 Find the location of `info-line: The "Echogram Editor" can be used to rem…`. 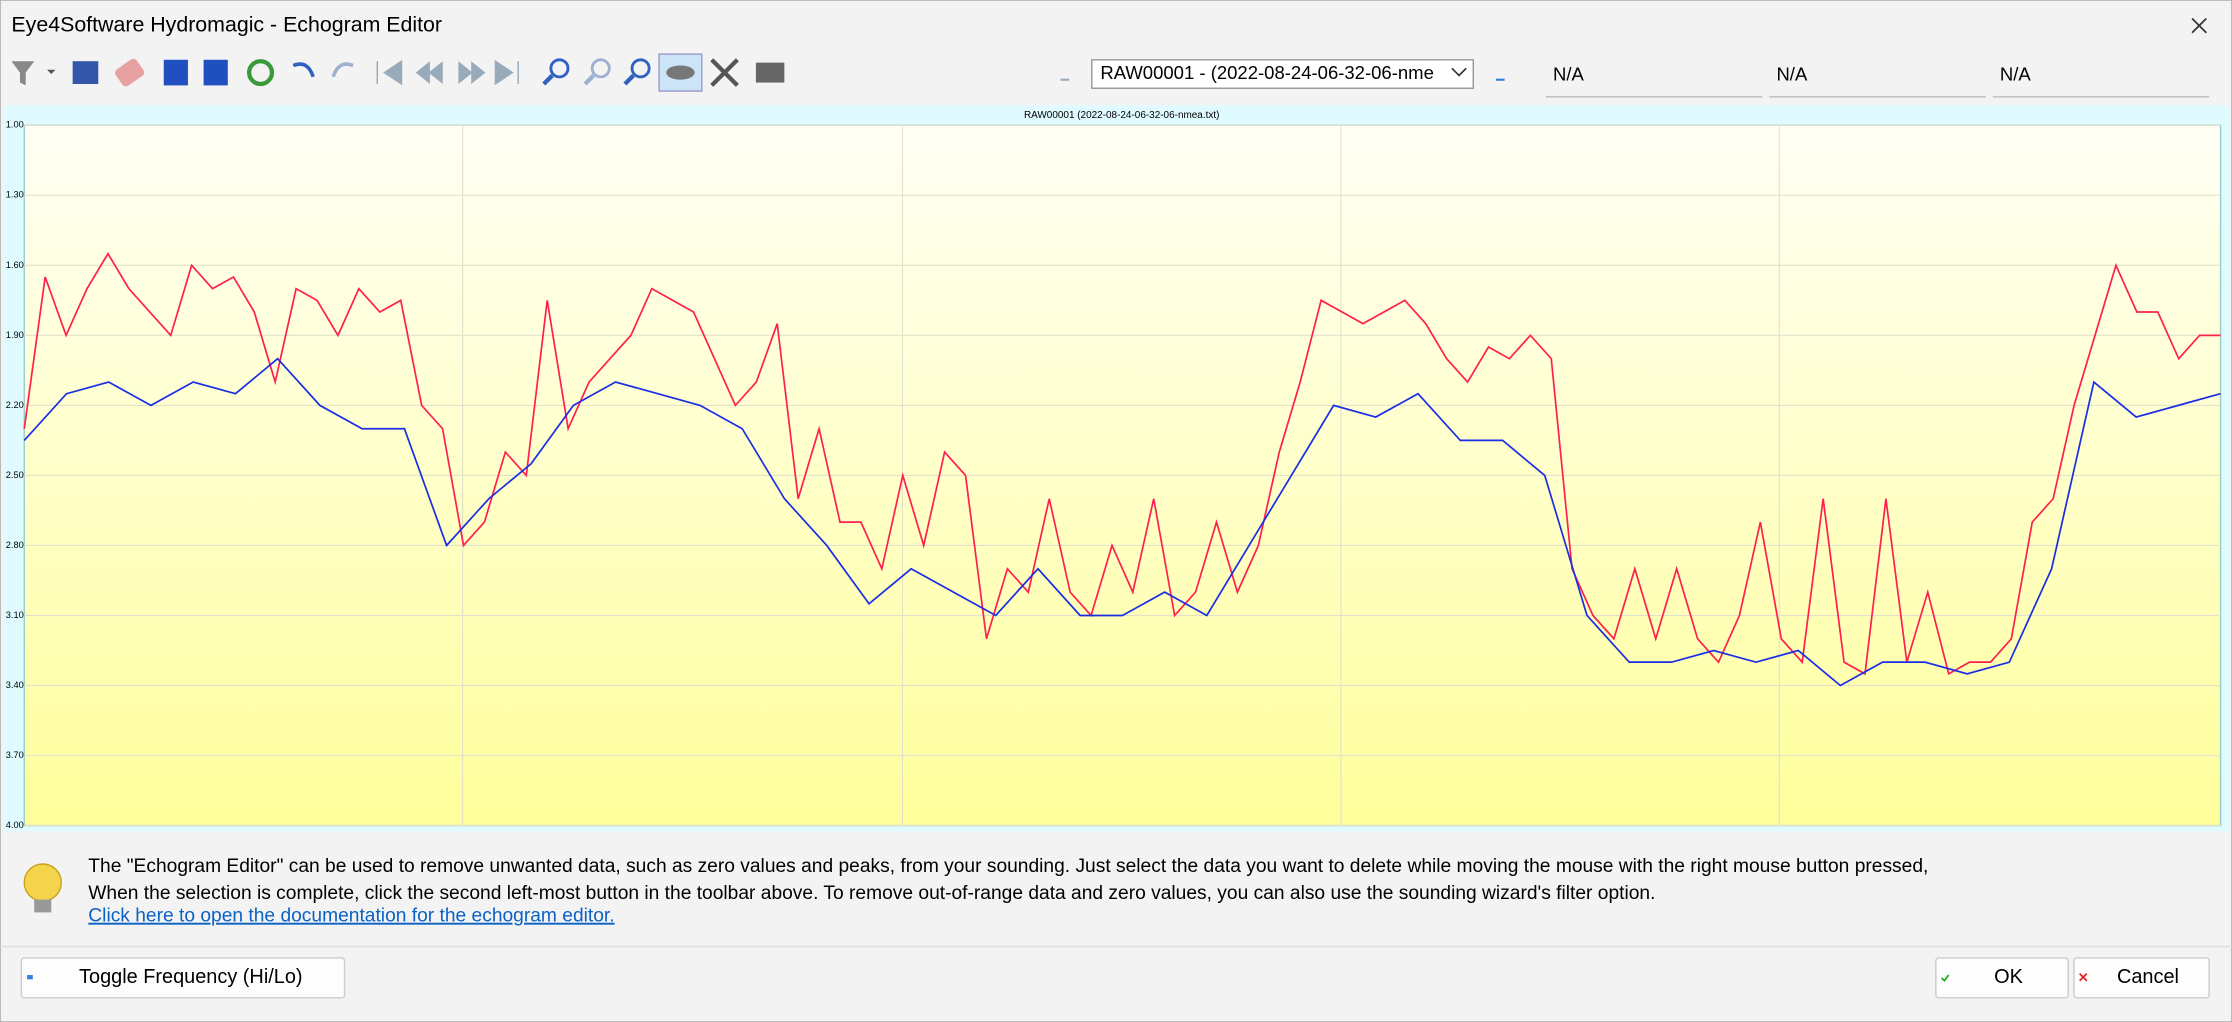

info-line: The "Echogram Editor" can be used to rem… is located at coordinates (1008, 866).